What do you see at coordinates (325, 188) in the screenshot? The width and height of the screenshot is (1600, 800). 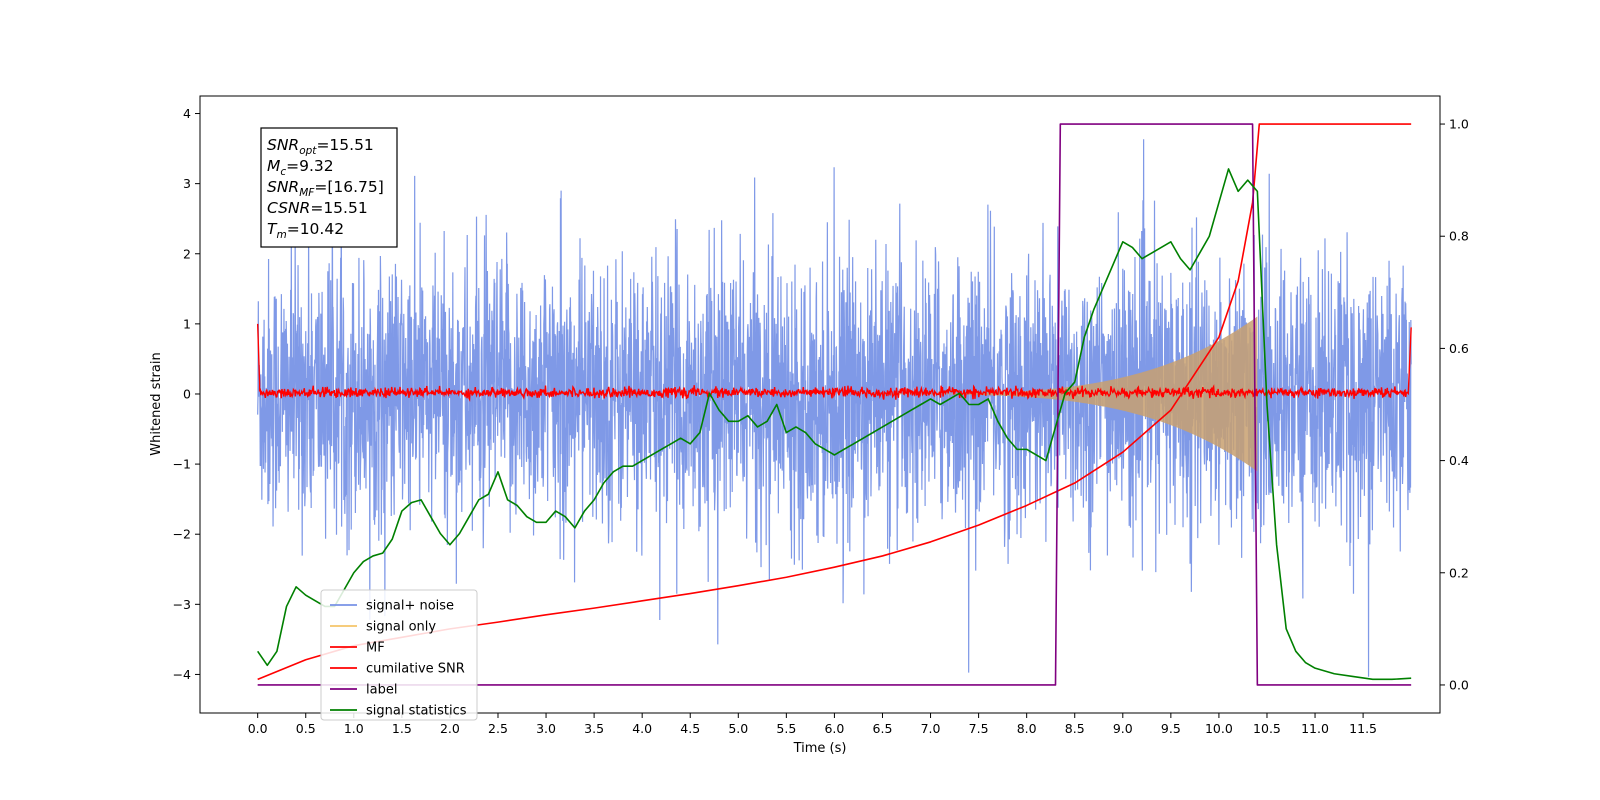 I see `info-line: SNRMF=[16.75]` at bounding box center [325, 188].